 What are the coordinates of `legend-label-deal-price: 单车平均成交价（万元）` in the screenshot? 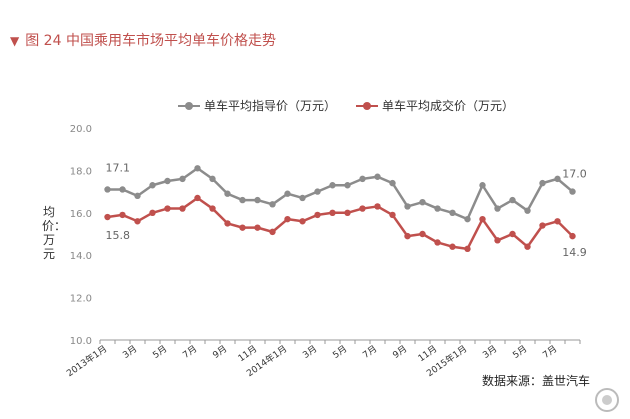 It's located at (448, 106).